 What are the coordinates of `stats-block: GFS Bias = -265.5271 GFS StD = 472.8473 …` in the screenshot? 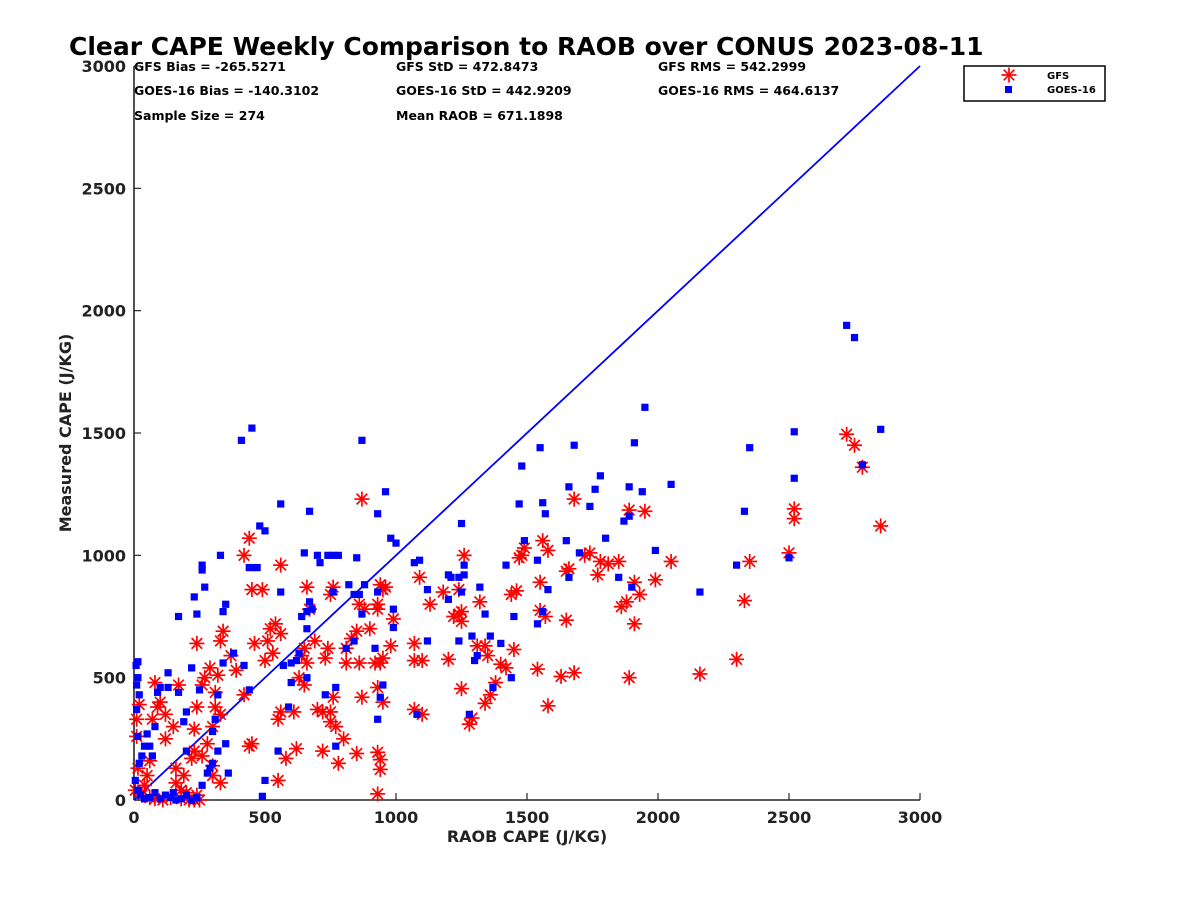 It's located at (486, 91).